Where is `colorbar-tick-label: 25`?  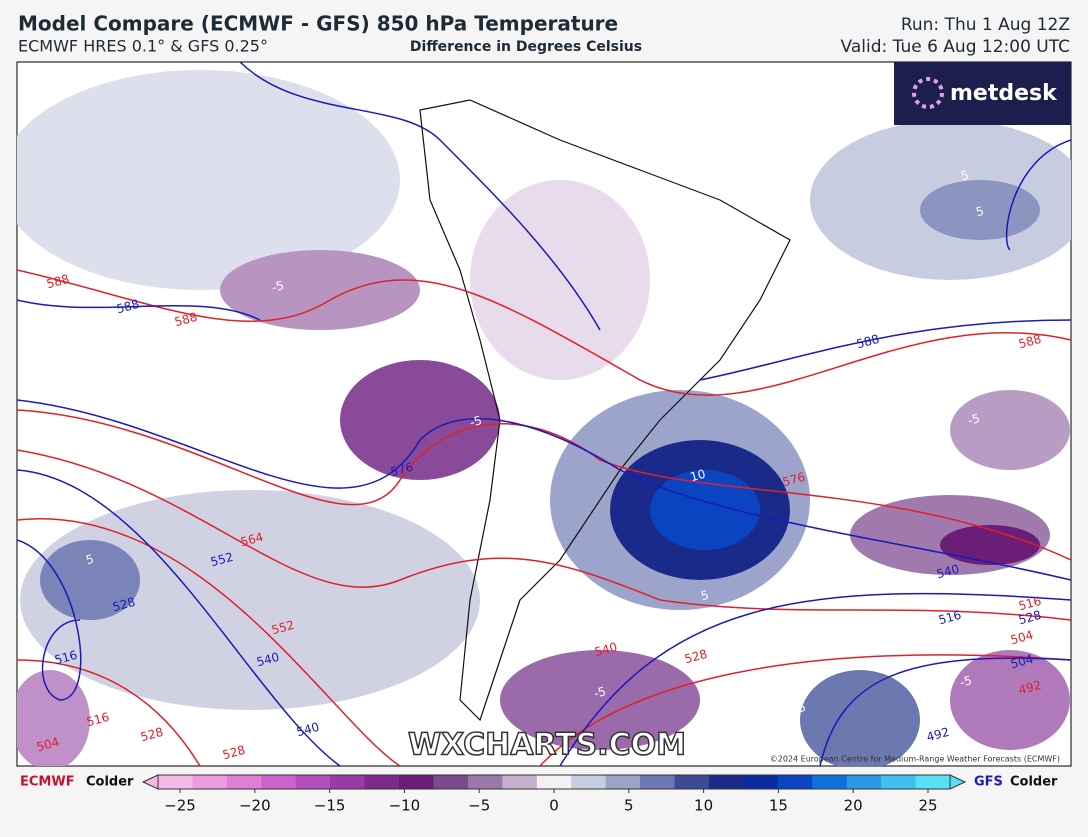 colorbar-tick-label: 25 is located at coordinates (927, 806).